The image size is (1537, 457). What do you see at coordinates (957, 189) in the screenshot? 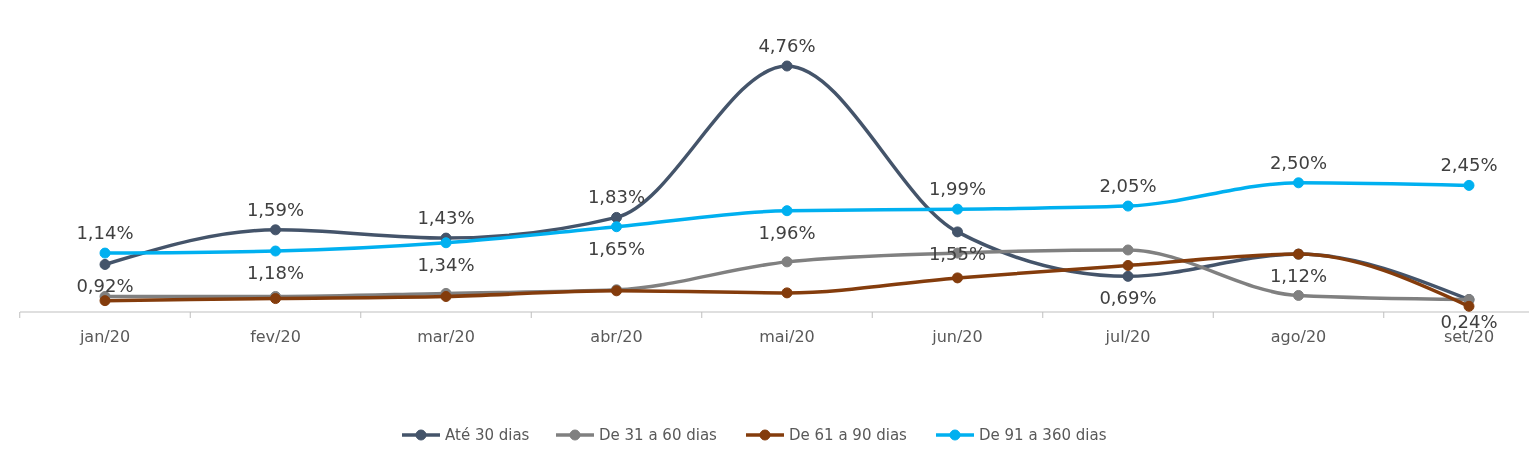
I see `data-label: 1,99%` at bounding box center [957, 189].